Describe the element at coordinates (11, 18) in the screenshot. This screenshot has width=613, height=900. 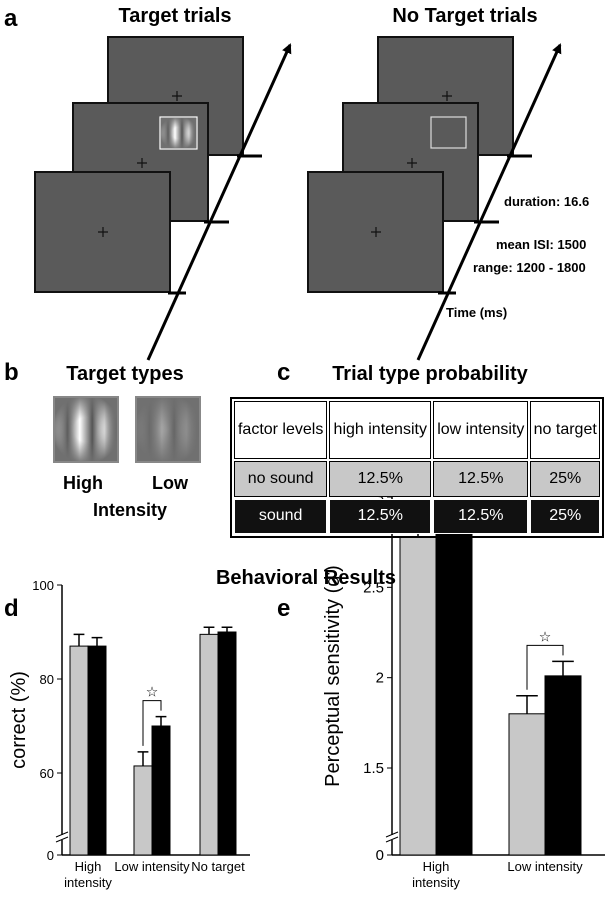
I see `panel-label: a` at that location.